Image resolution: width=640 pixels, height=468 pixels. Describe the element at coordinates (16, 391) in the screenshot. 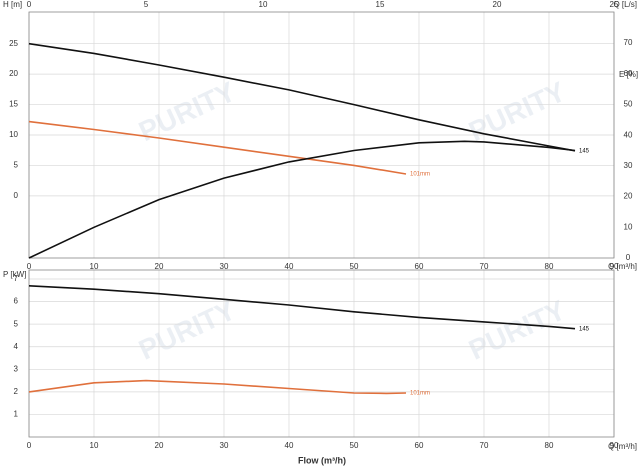

I see `y-tick-label: 2` at that location.